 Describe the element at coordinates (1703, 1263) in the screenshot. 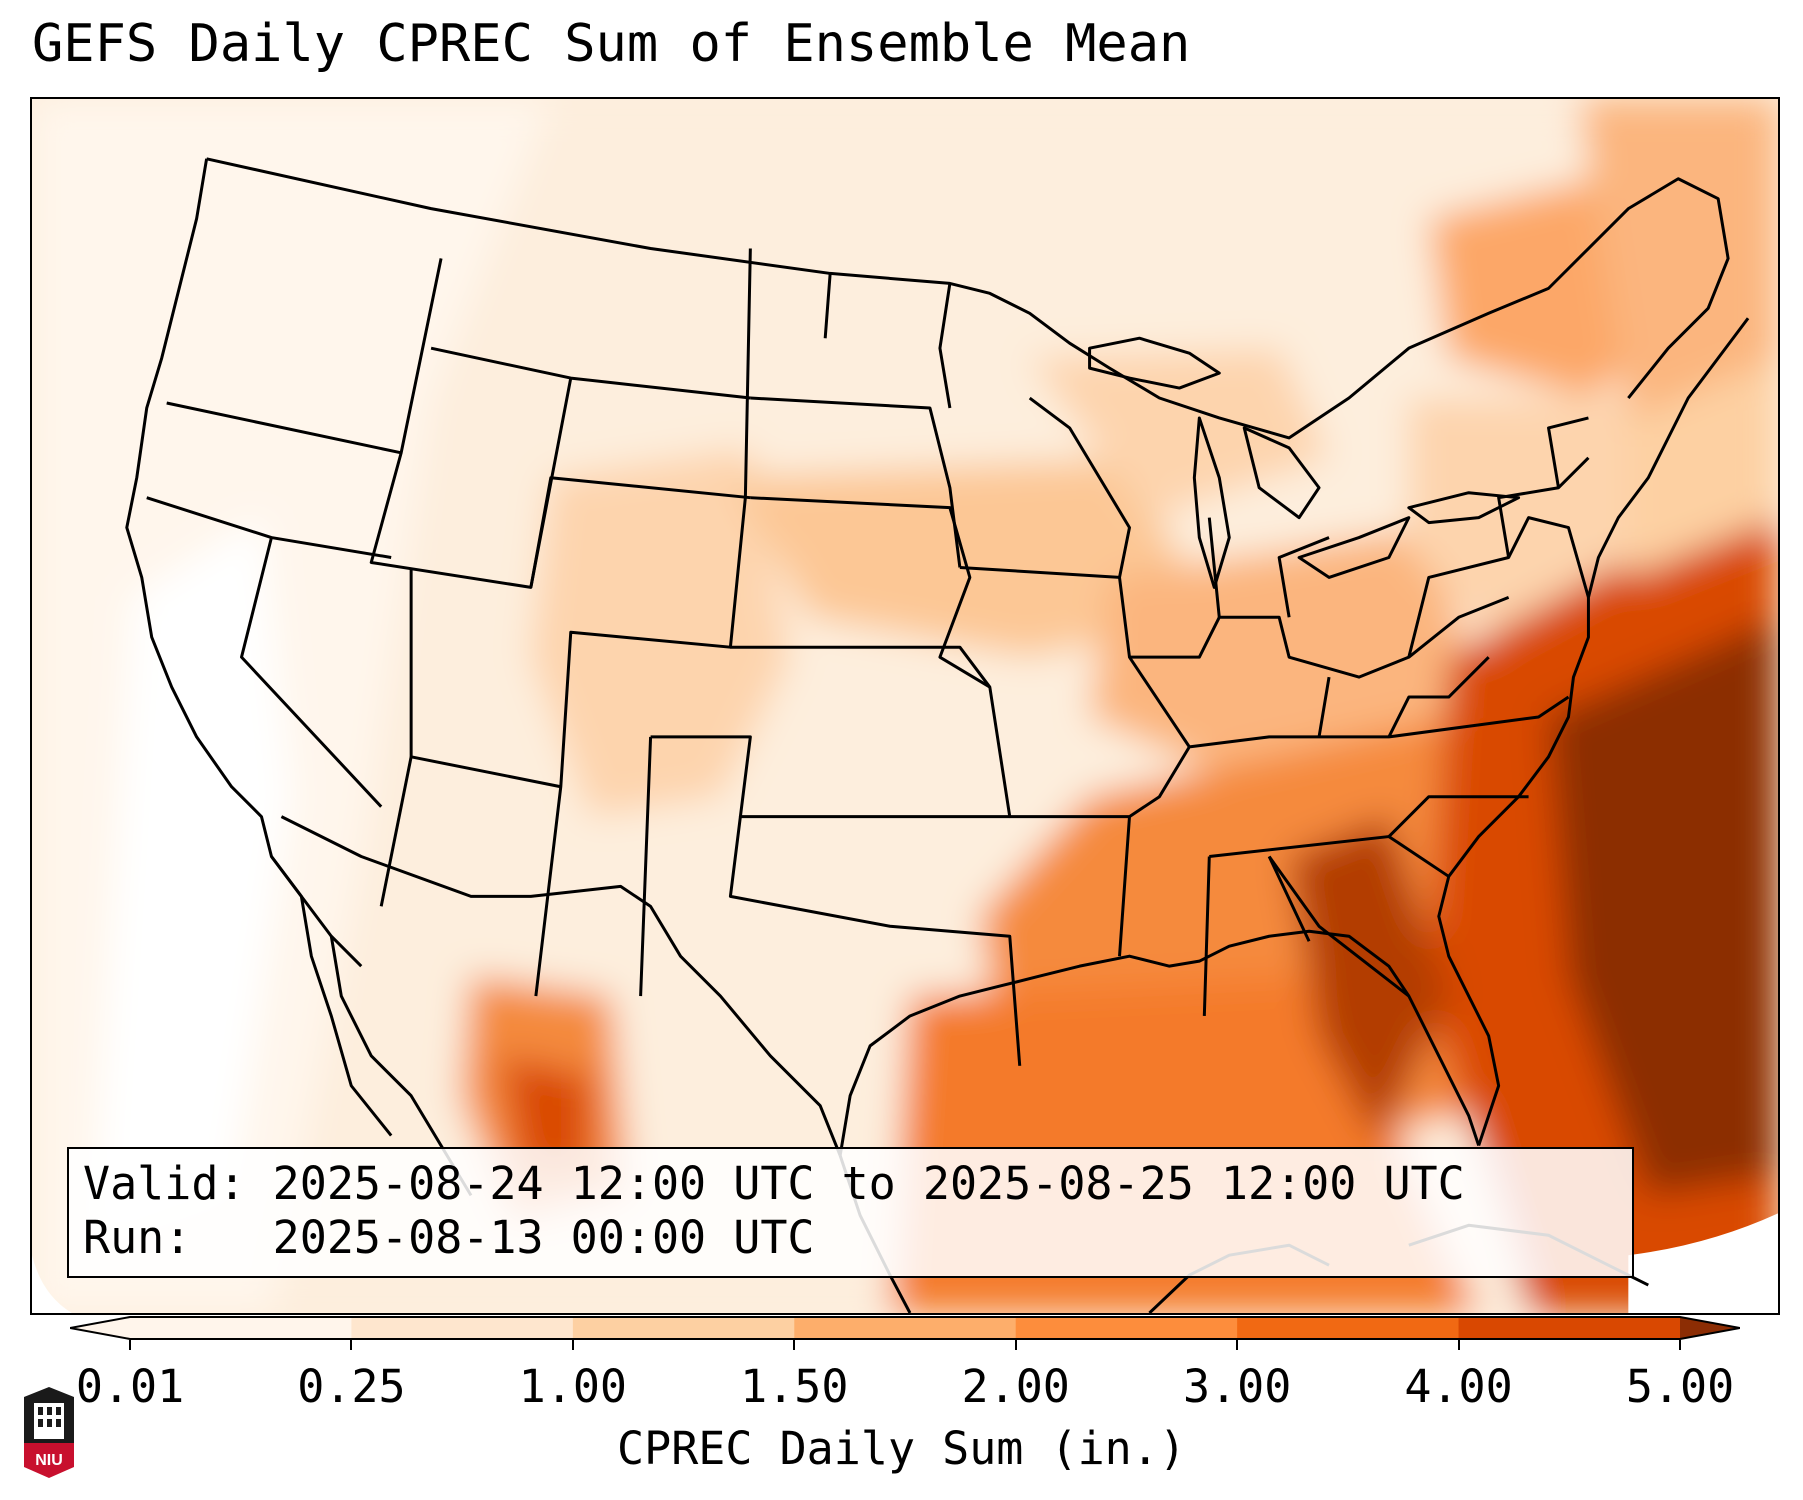

I see `domain-edge` at that location.